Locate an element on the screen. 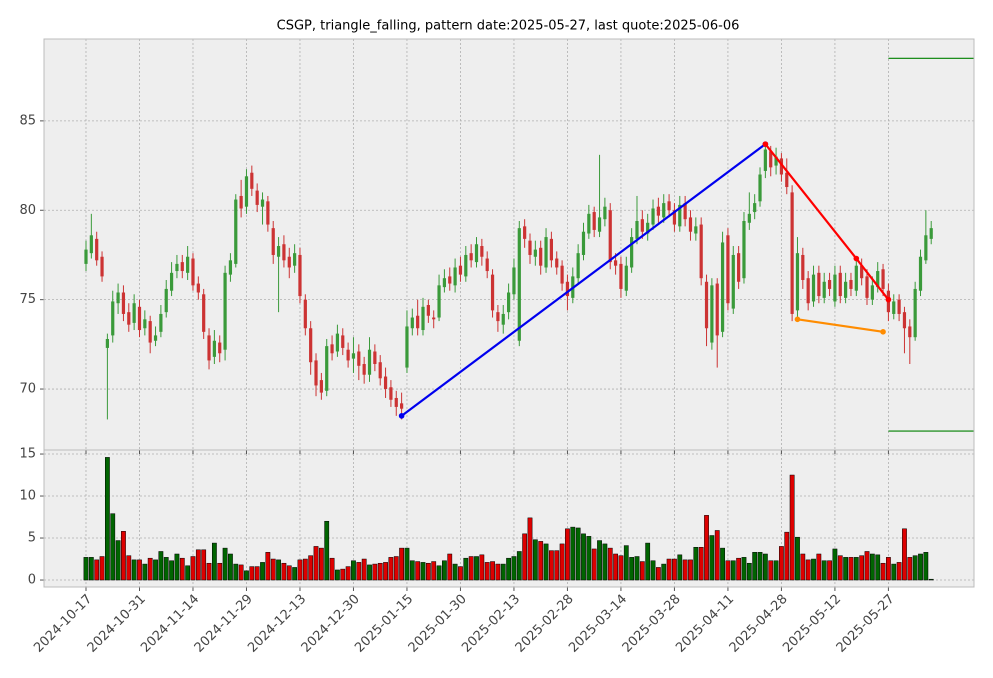 Image resolution: width=993 pixels, height=678 pixels. y-tick-label: 0 is located at coordinates (32, 580).